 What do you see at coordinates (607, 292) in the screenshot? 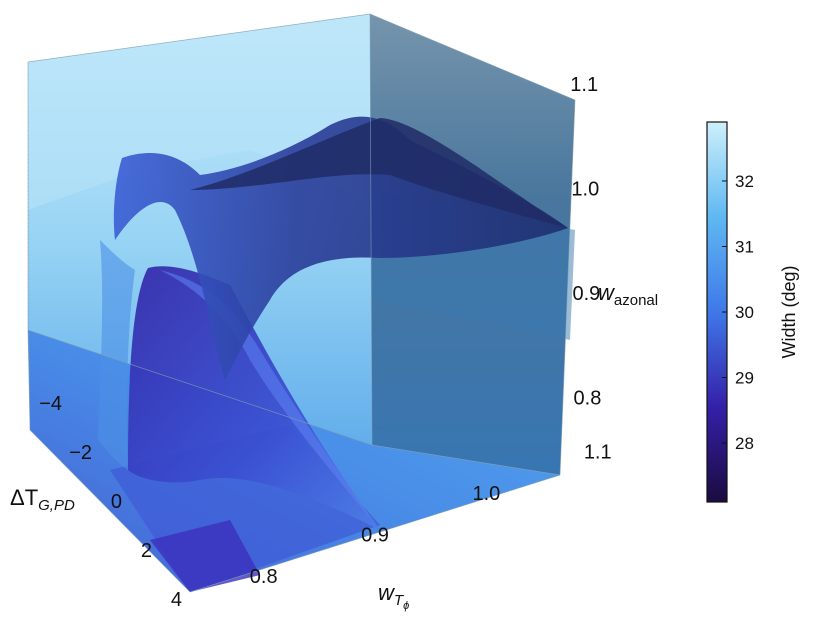
I see `z-axis-label-main: w` at bounding box center [607, 292].